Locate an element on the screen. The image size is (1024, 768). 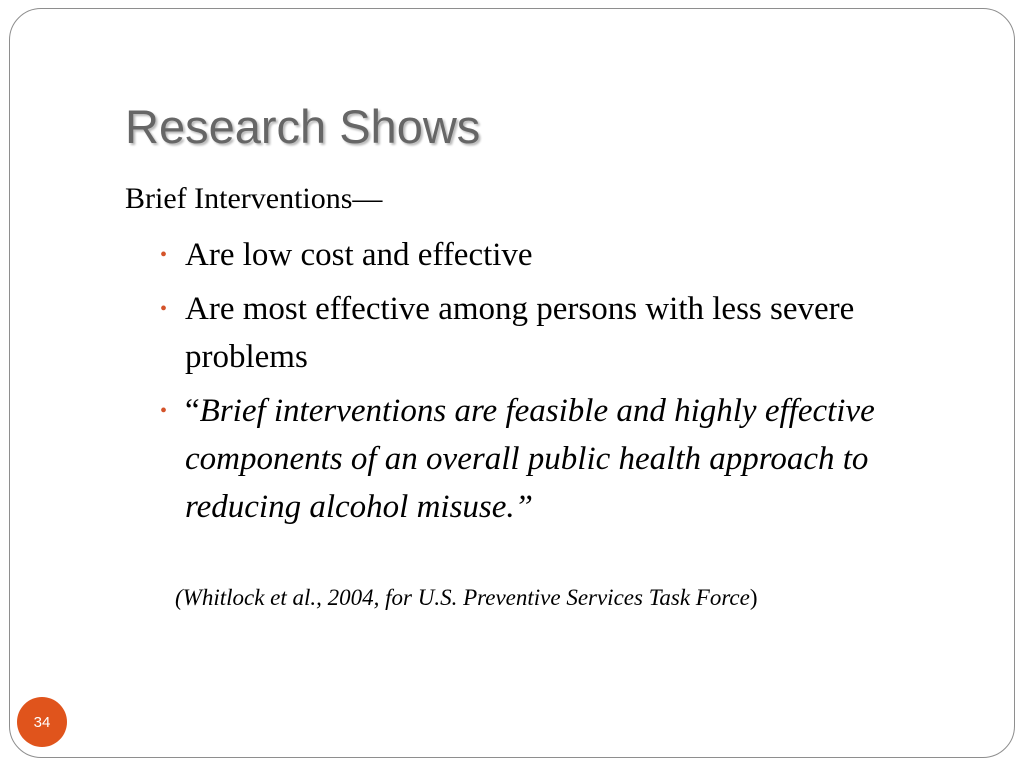
citation-close-paren: ) is located at coordinates (753, 597).